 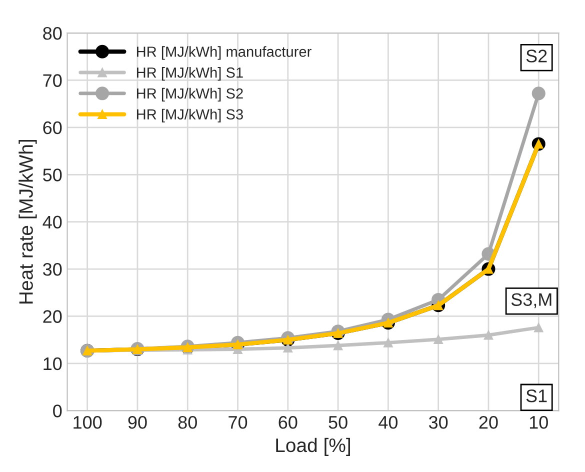 What do you see at coordinates (52, 222) in the screenshot?
I see `y-tick-label: 40` at bounding box center [52, 222].